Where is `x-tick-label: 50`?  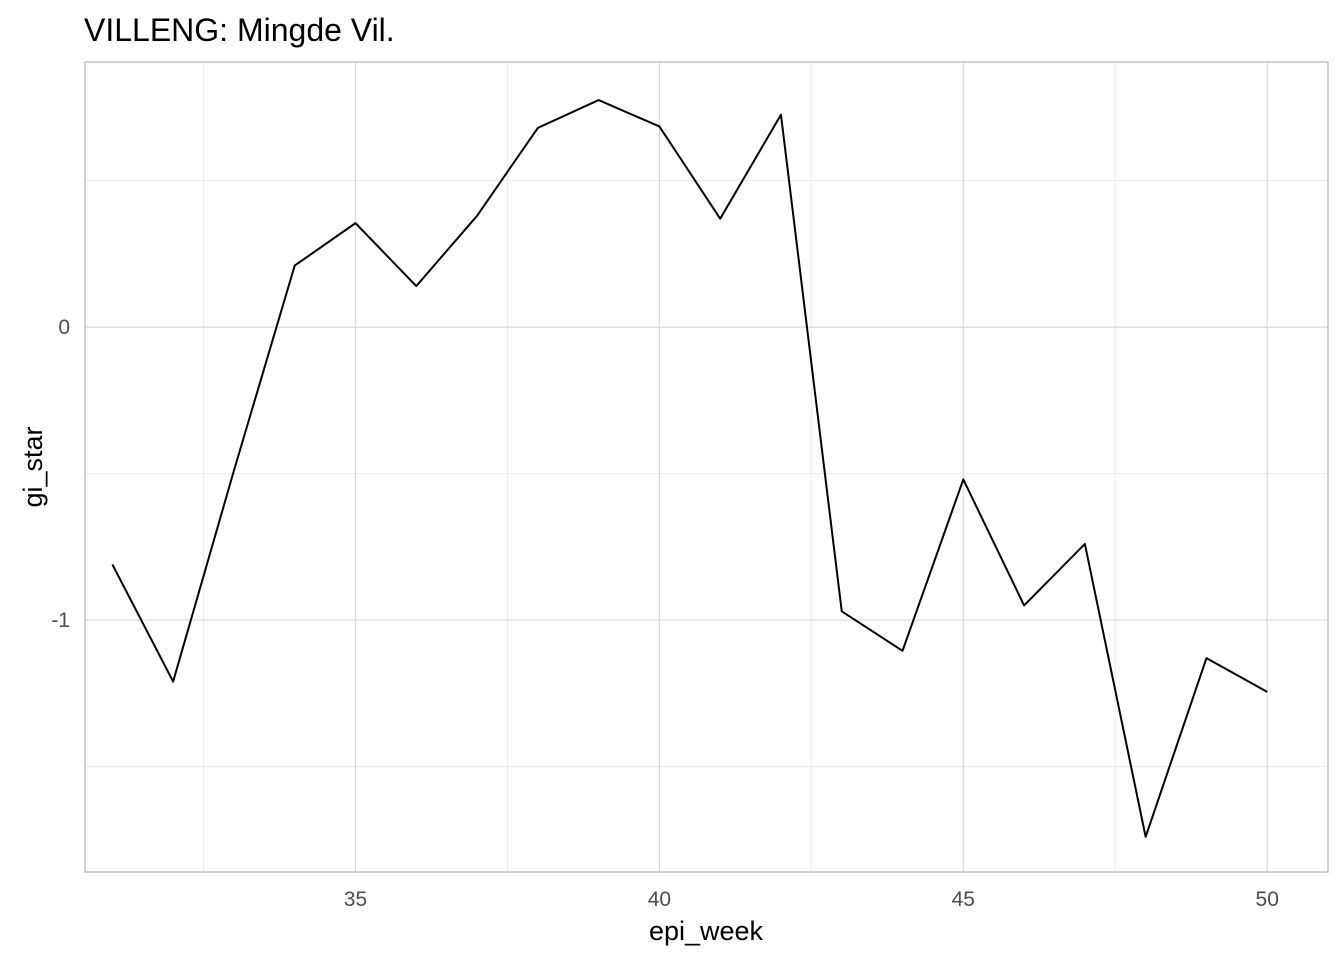 x-tick-label: 50 is located at coordinates (1267, 899).